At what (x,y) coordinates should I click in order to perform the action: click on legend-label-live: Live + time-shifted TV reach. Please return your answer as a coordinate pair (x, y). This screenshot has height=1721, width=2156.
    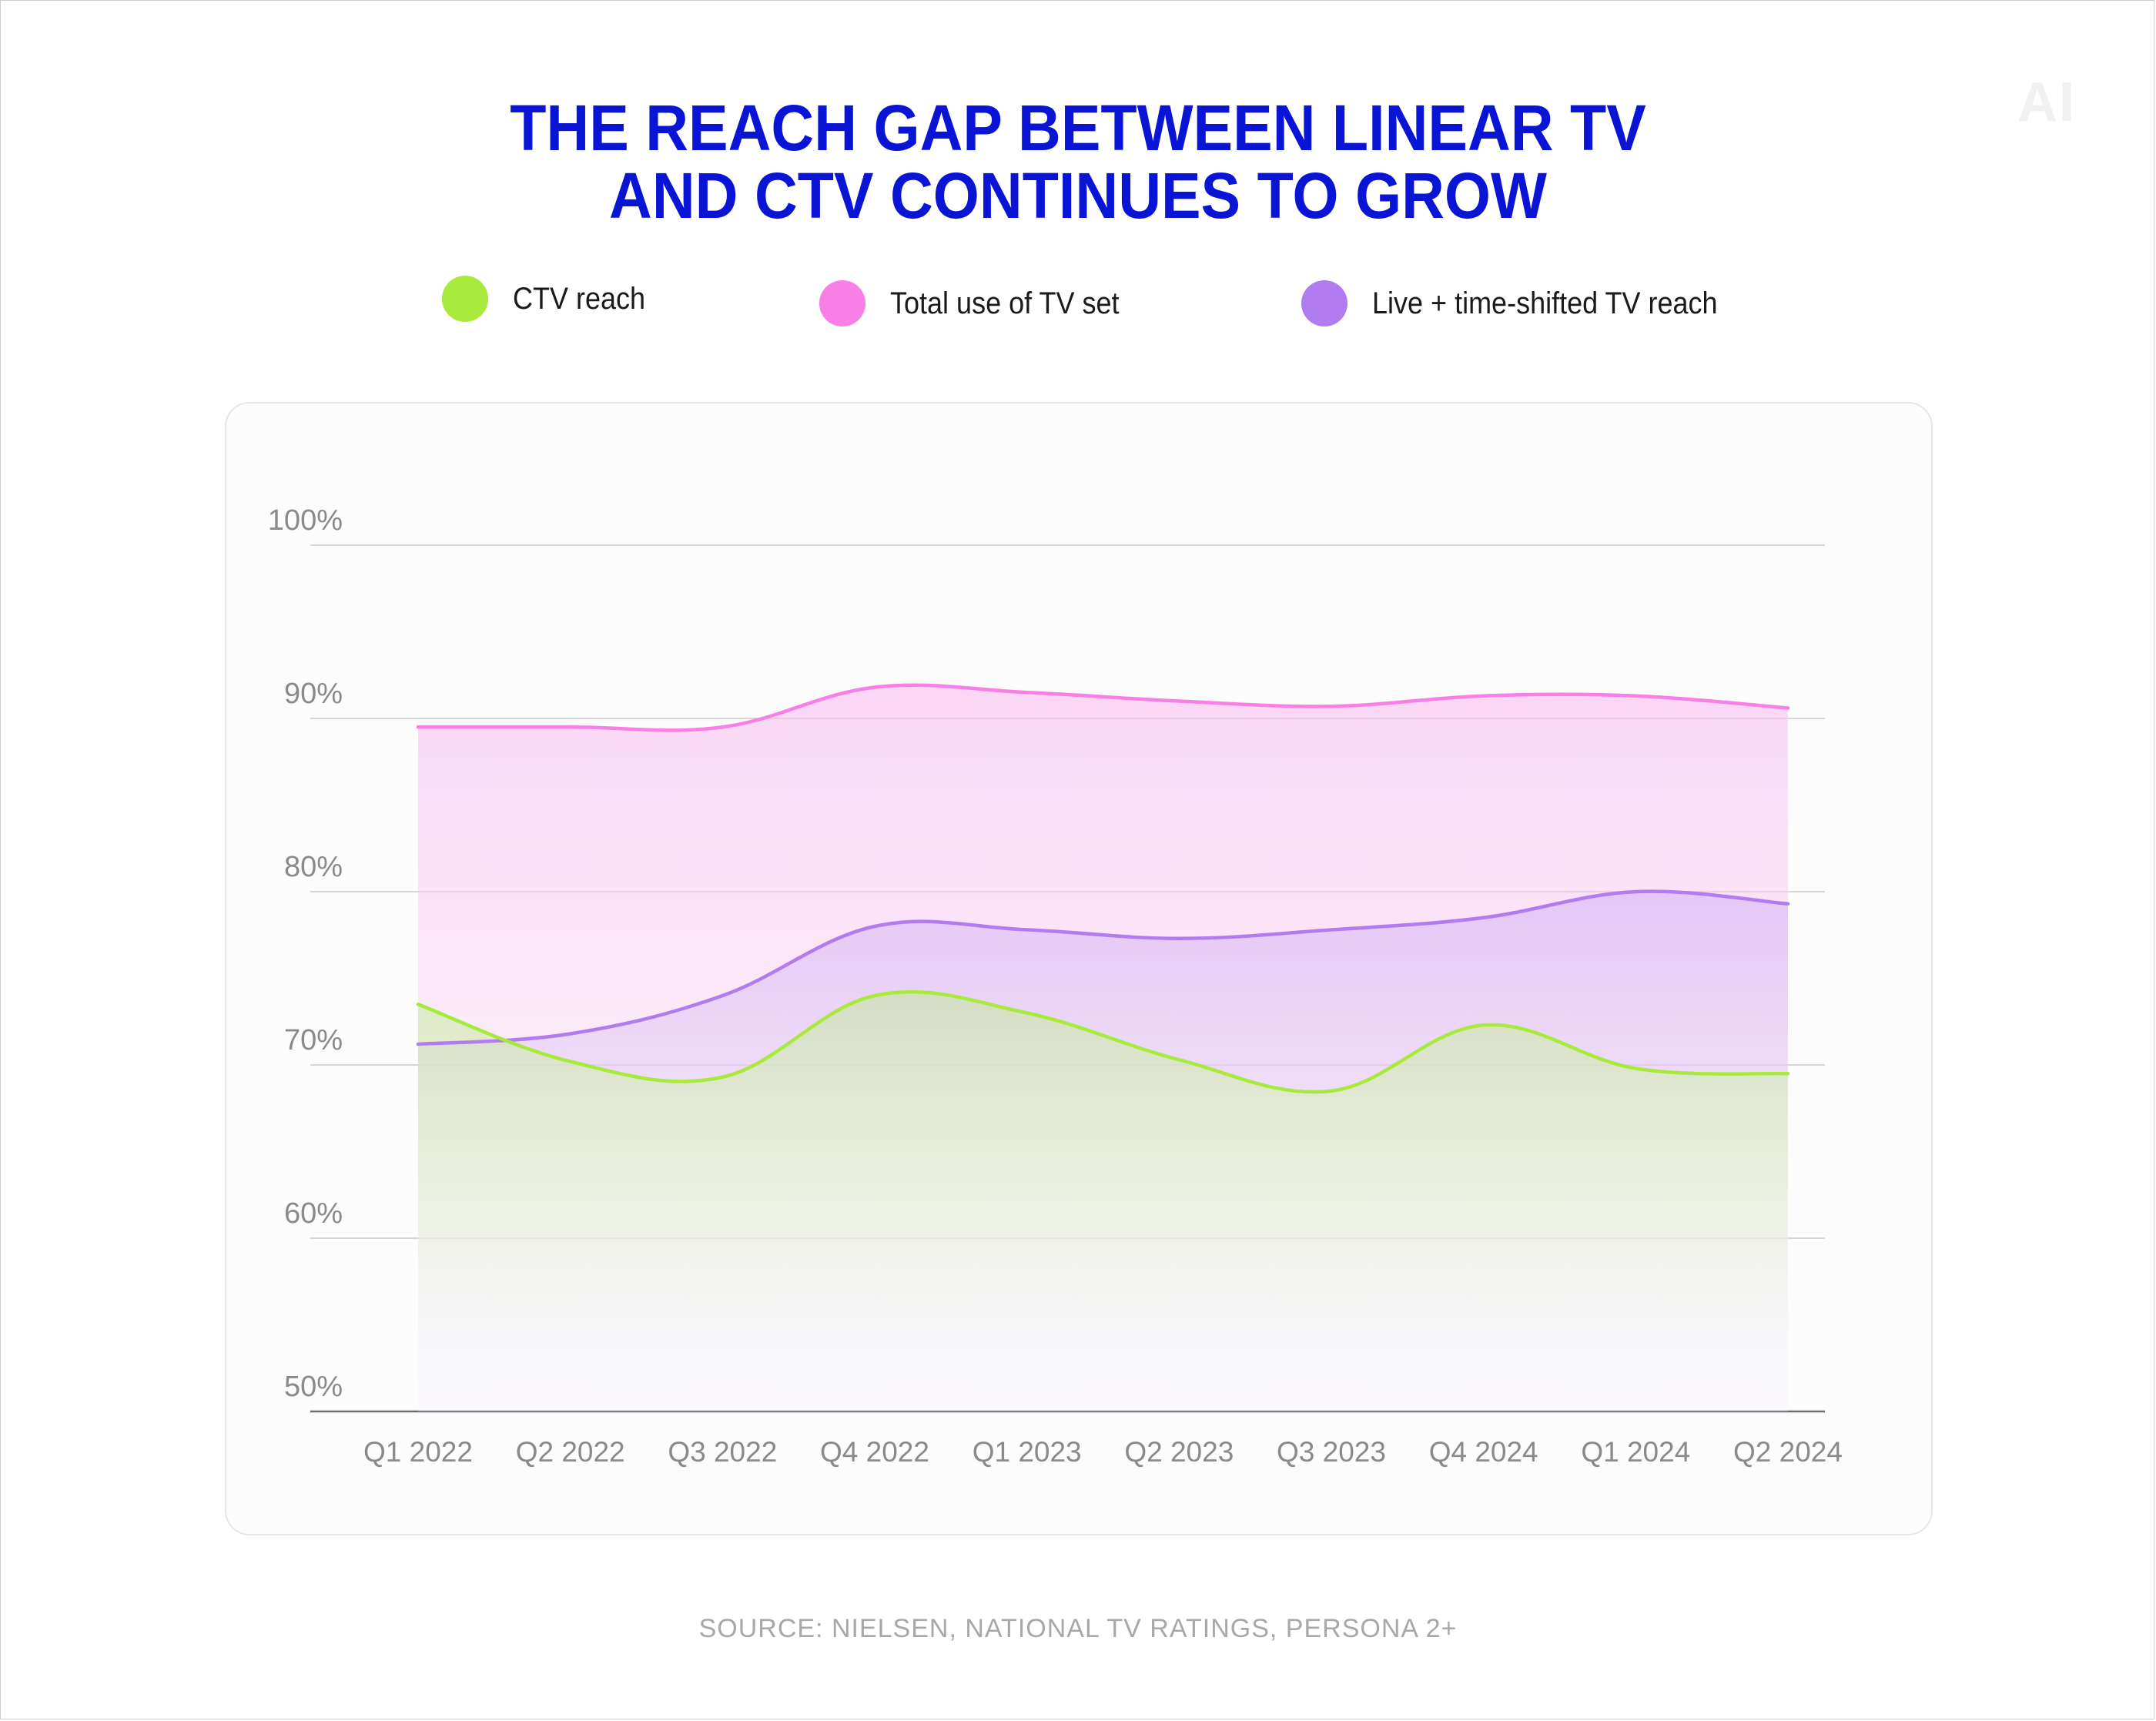
    Looking at the image, I should click on (1545, 303).